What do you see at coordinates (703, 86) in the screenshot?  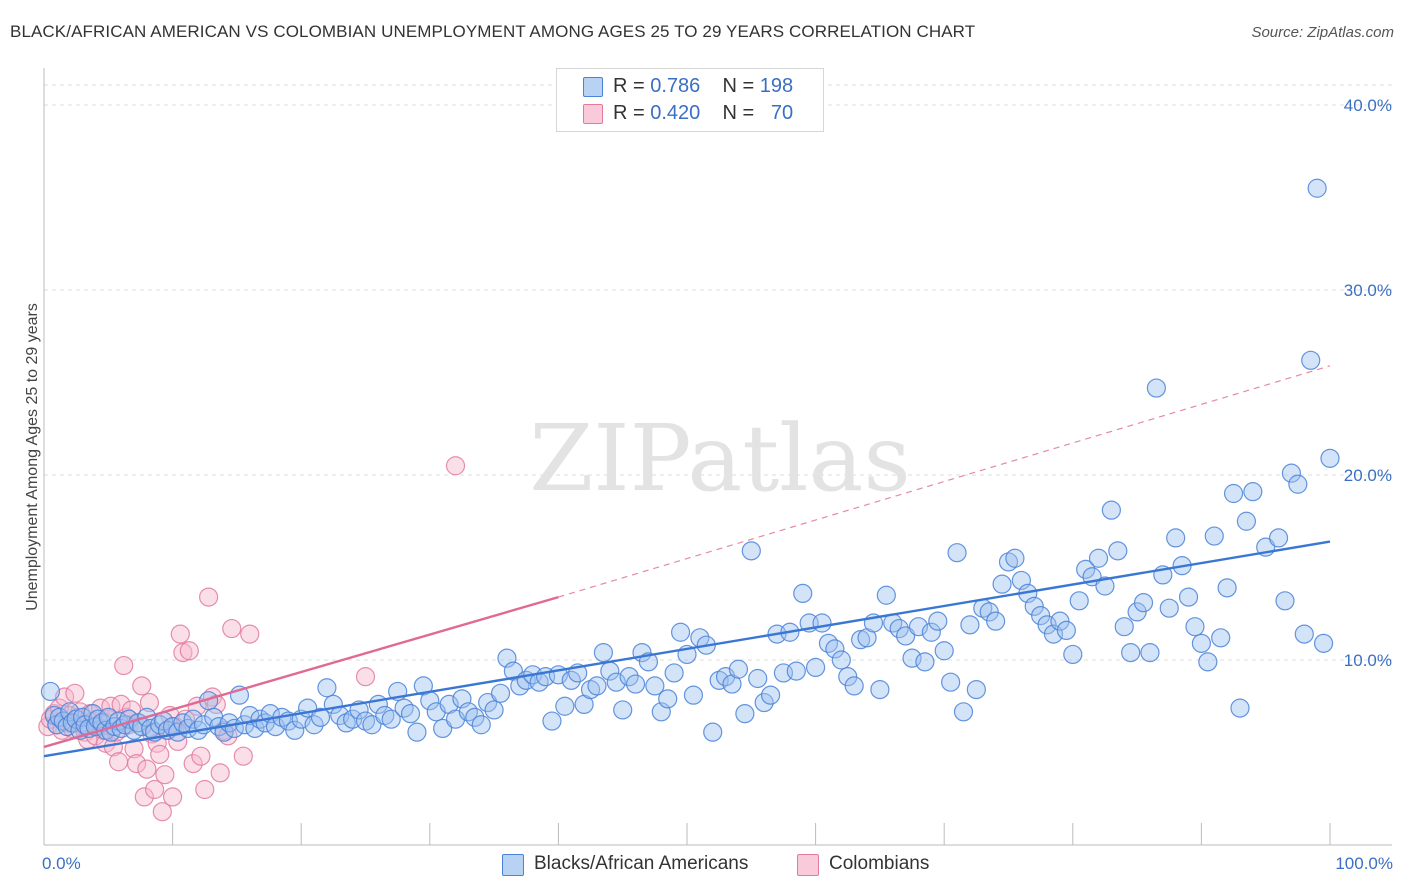 I see `legend-row-text: R = 0.786 N = 198` at bounding box center [703, 86].